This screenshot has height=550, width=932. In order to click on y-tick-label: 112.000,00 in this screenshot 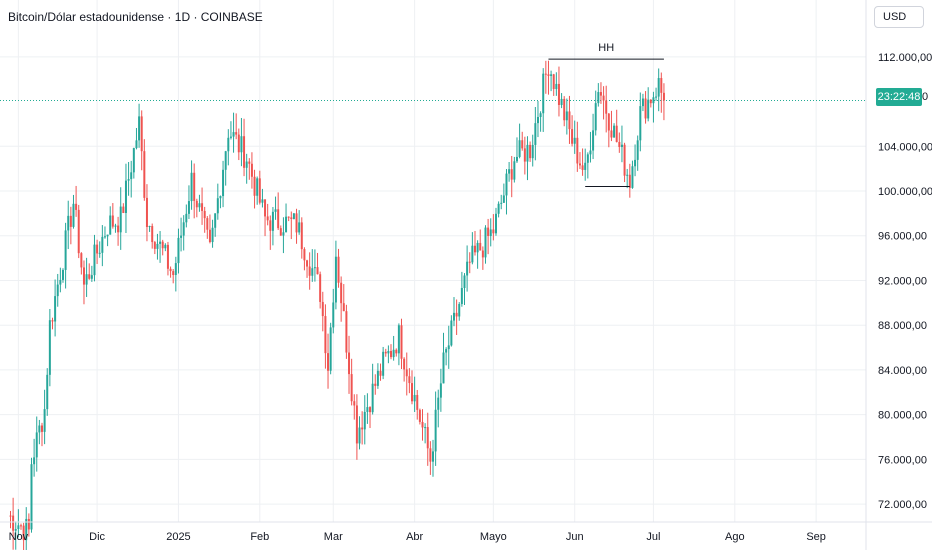, I will do `click(905, 58)`.